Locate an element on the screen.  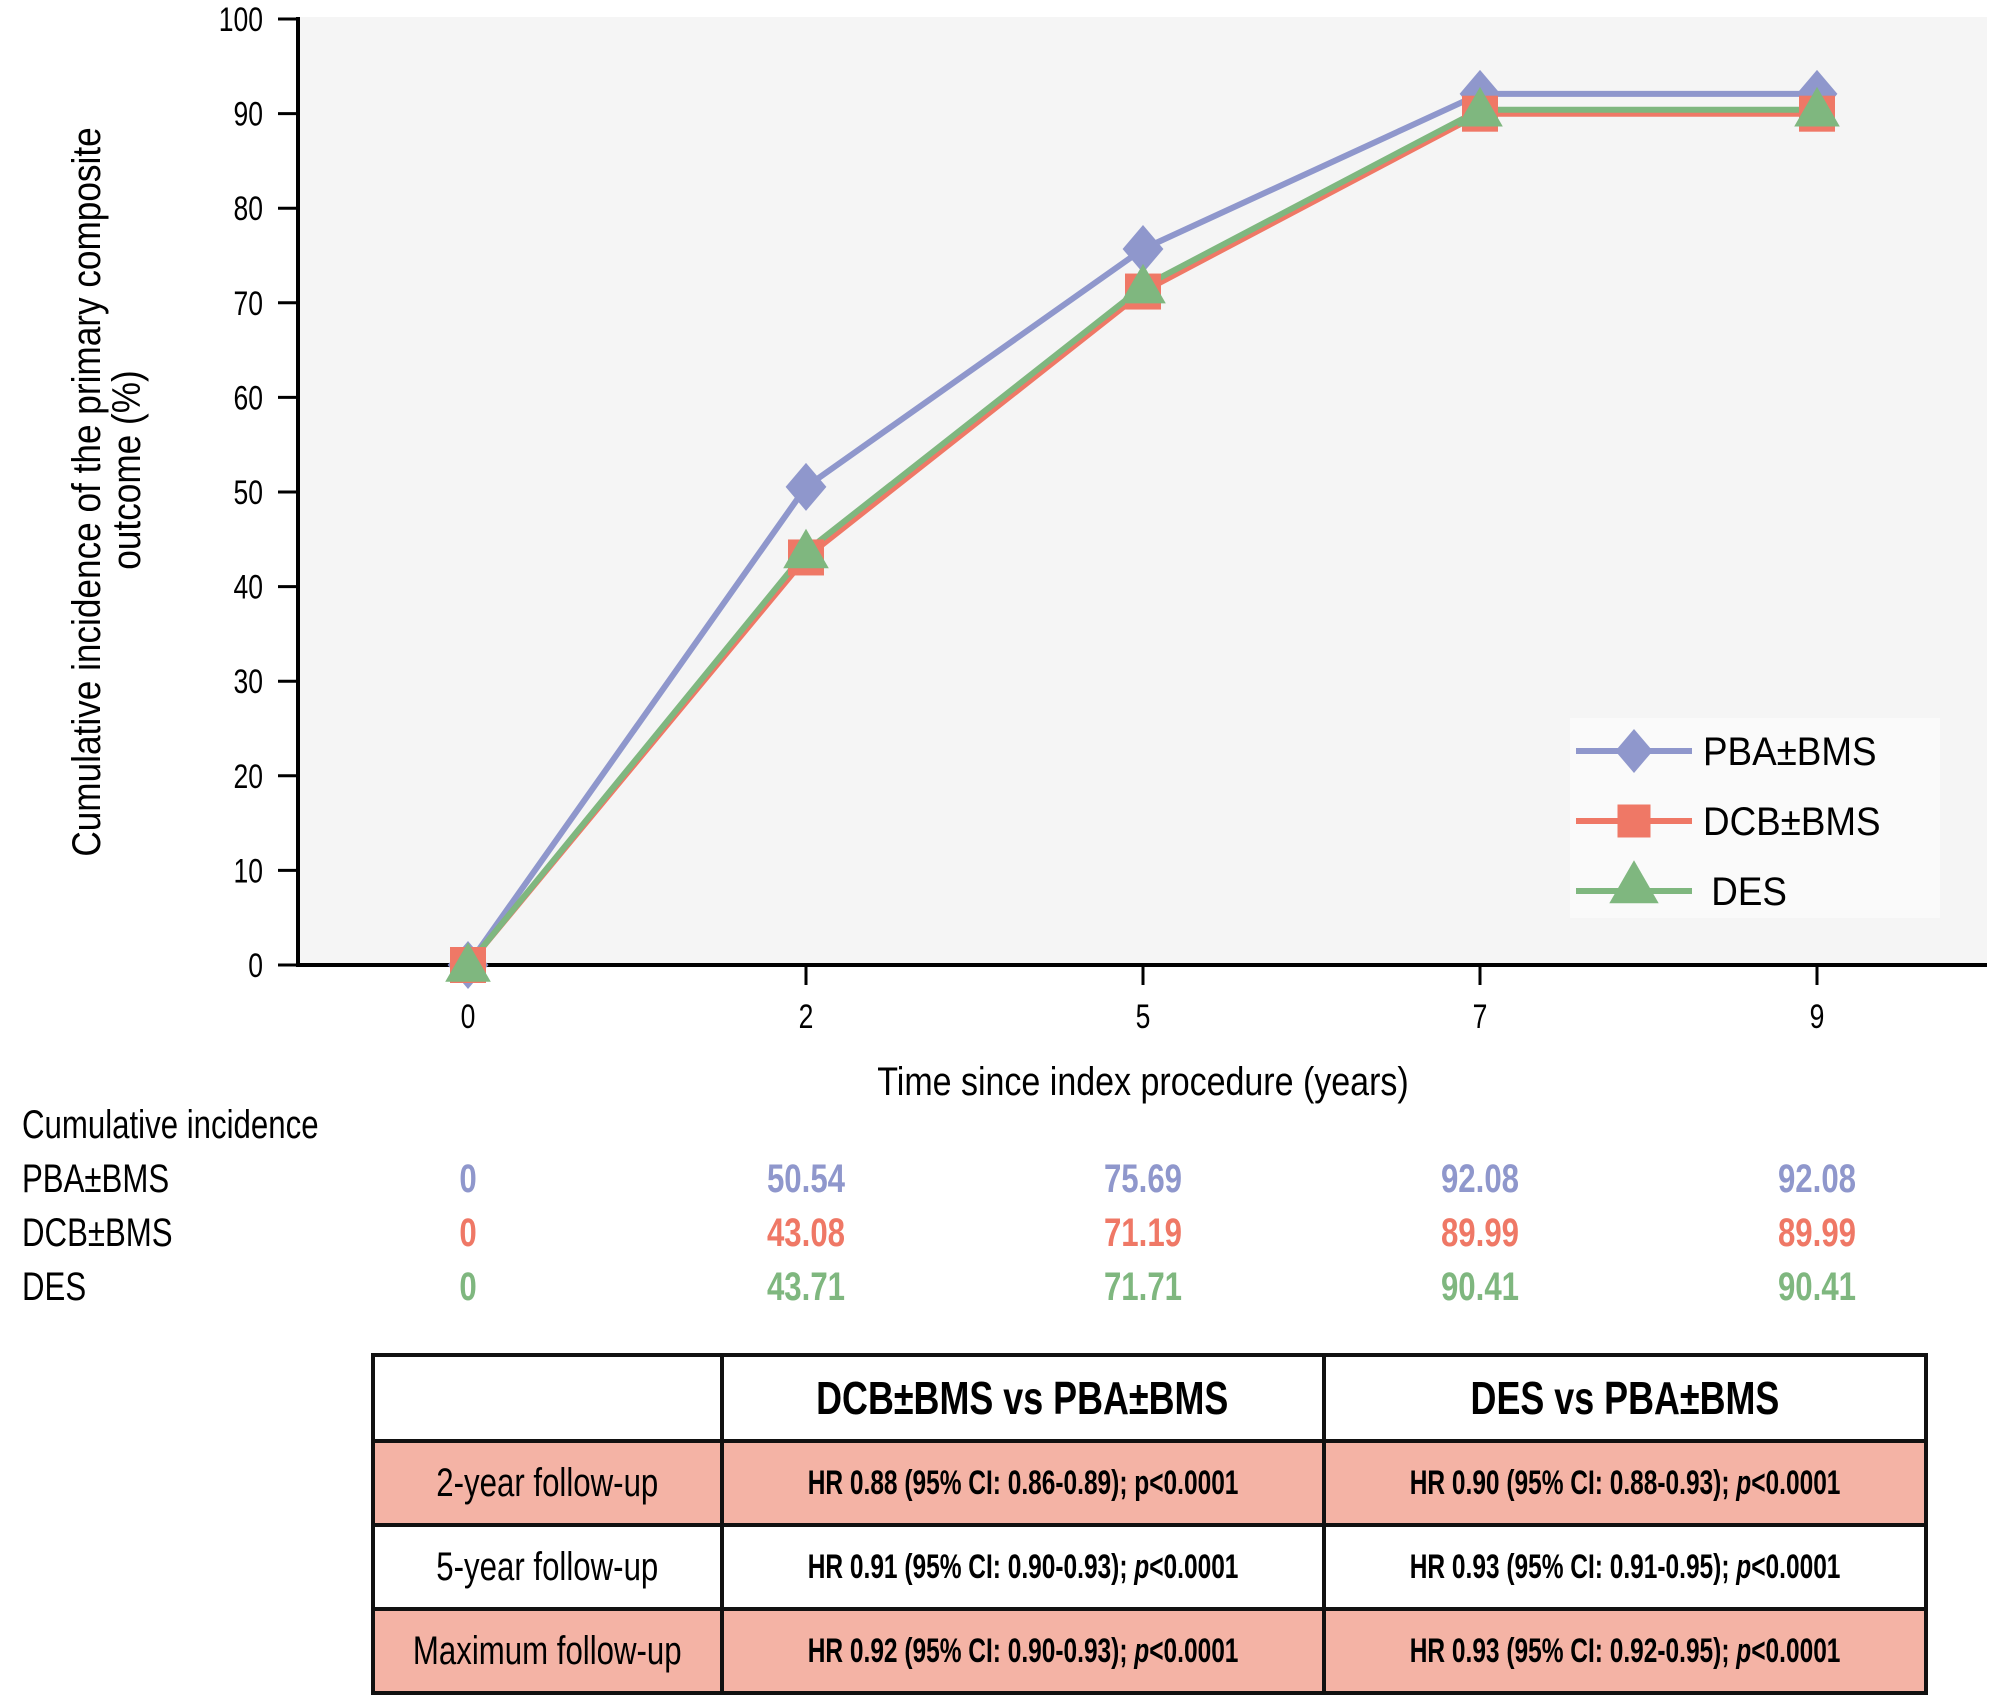
table-cell: HR 0.88 (95% CI: 0.86-0.89); p<0.0001 is located at coordinates (1022, 1483).